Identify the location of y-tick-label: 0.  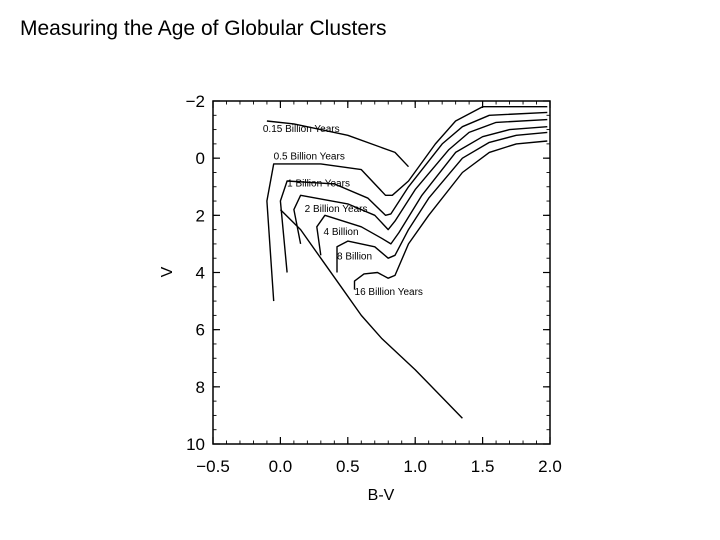
(200, 158).